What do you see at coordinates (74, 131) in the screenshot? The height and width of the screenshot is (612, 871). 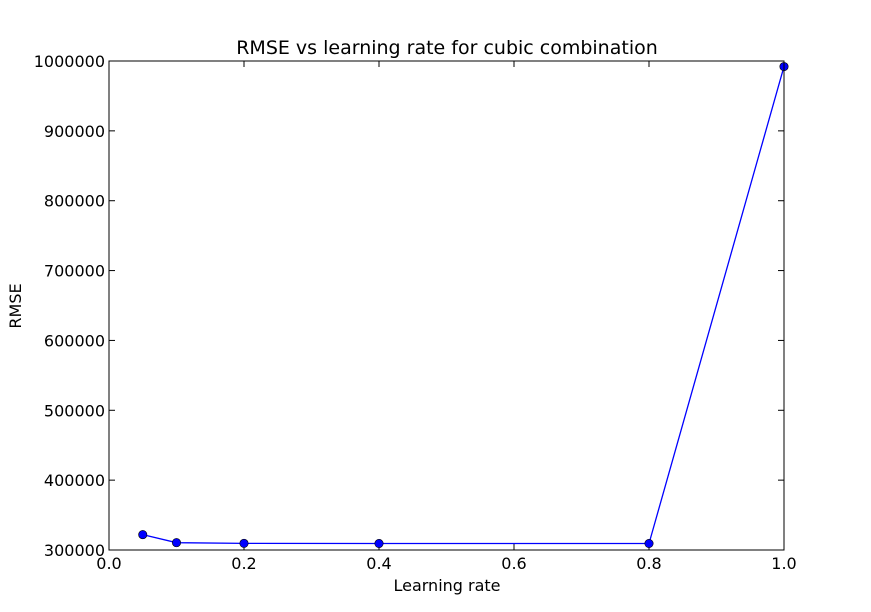 I see `y-tick-label: 900000` at bounding box center [74, 131].